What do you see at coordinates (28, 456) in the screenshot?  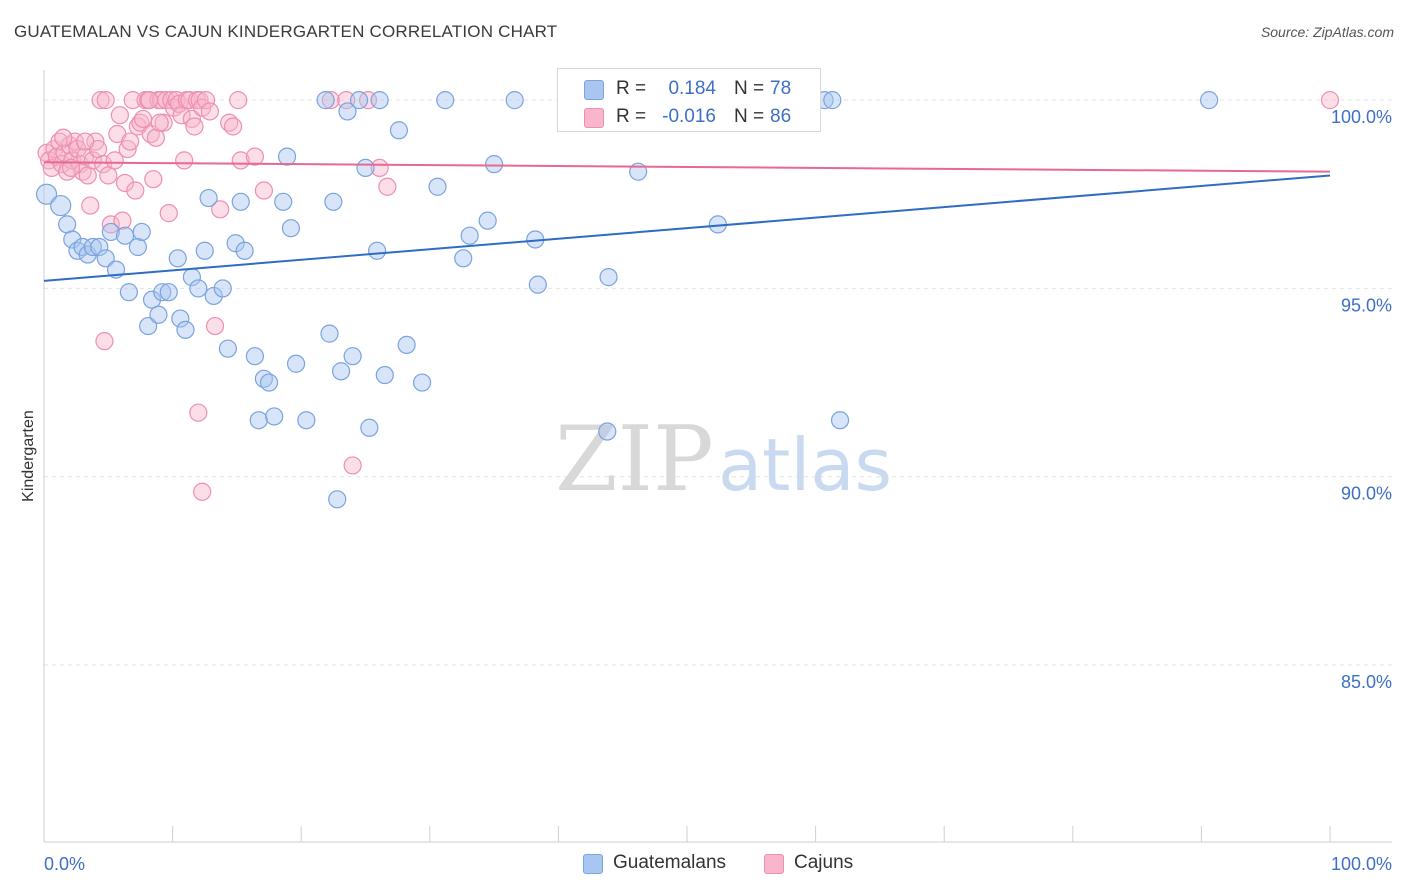 I see `y-axis-label: Kindergarten` at bounding box center [28, 456].